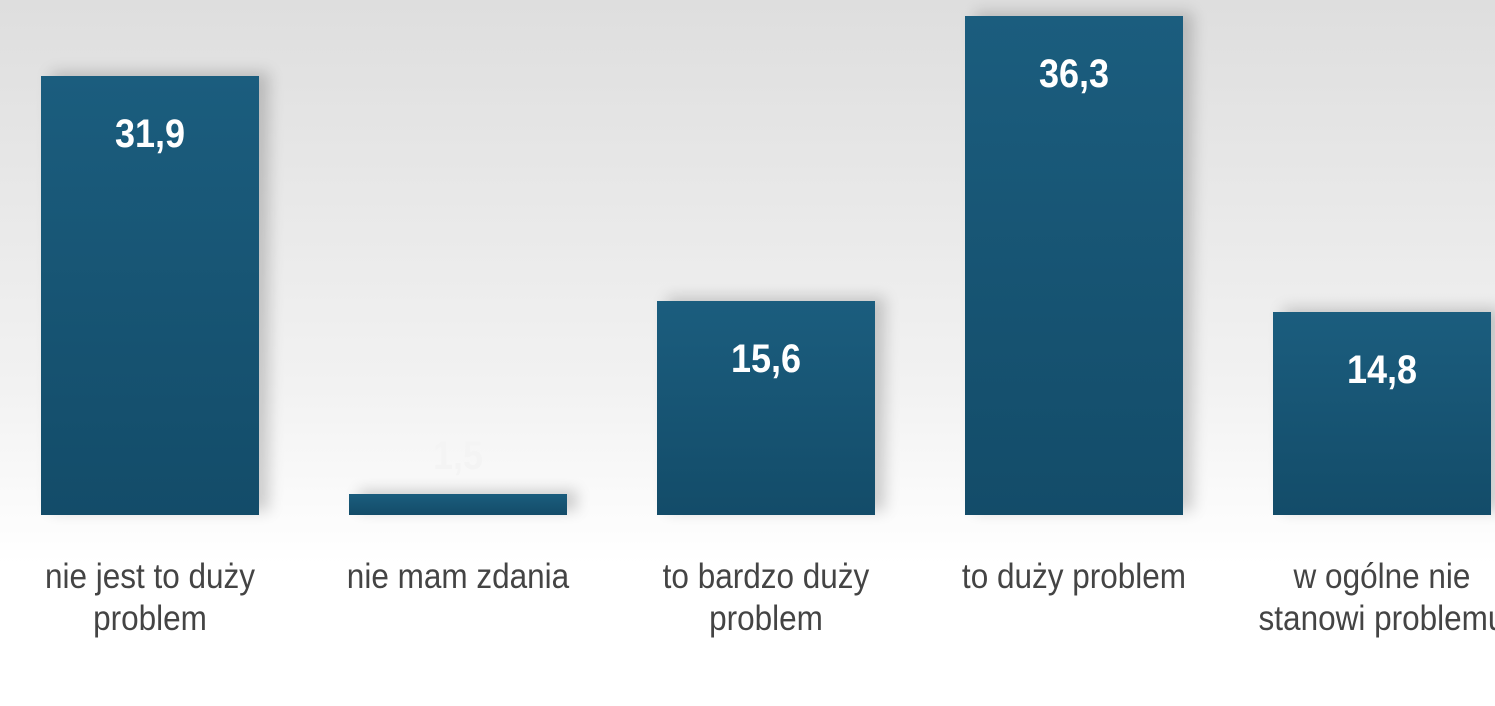 The width and height of the screenshot is (1495, 706). I want to click on data-label: 15,6, so click(766, 358).